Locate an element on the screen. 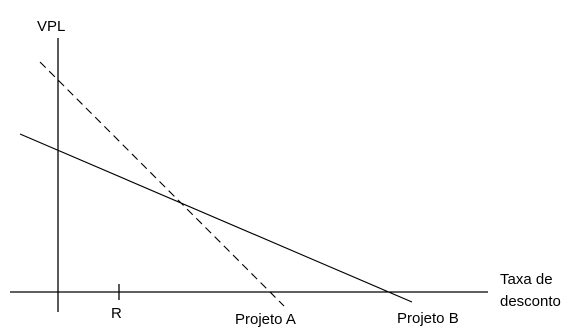 The image size is (585, 327). tick-label-r: R is located at coordinates (116, 313).